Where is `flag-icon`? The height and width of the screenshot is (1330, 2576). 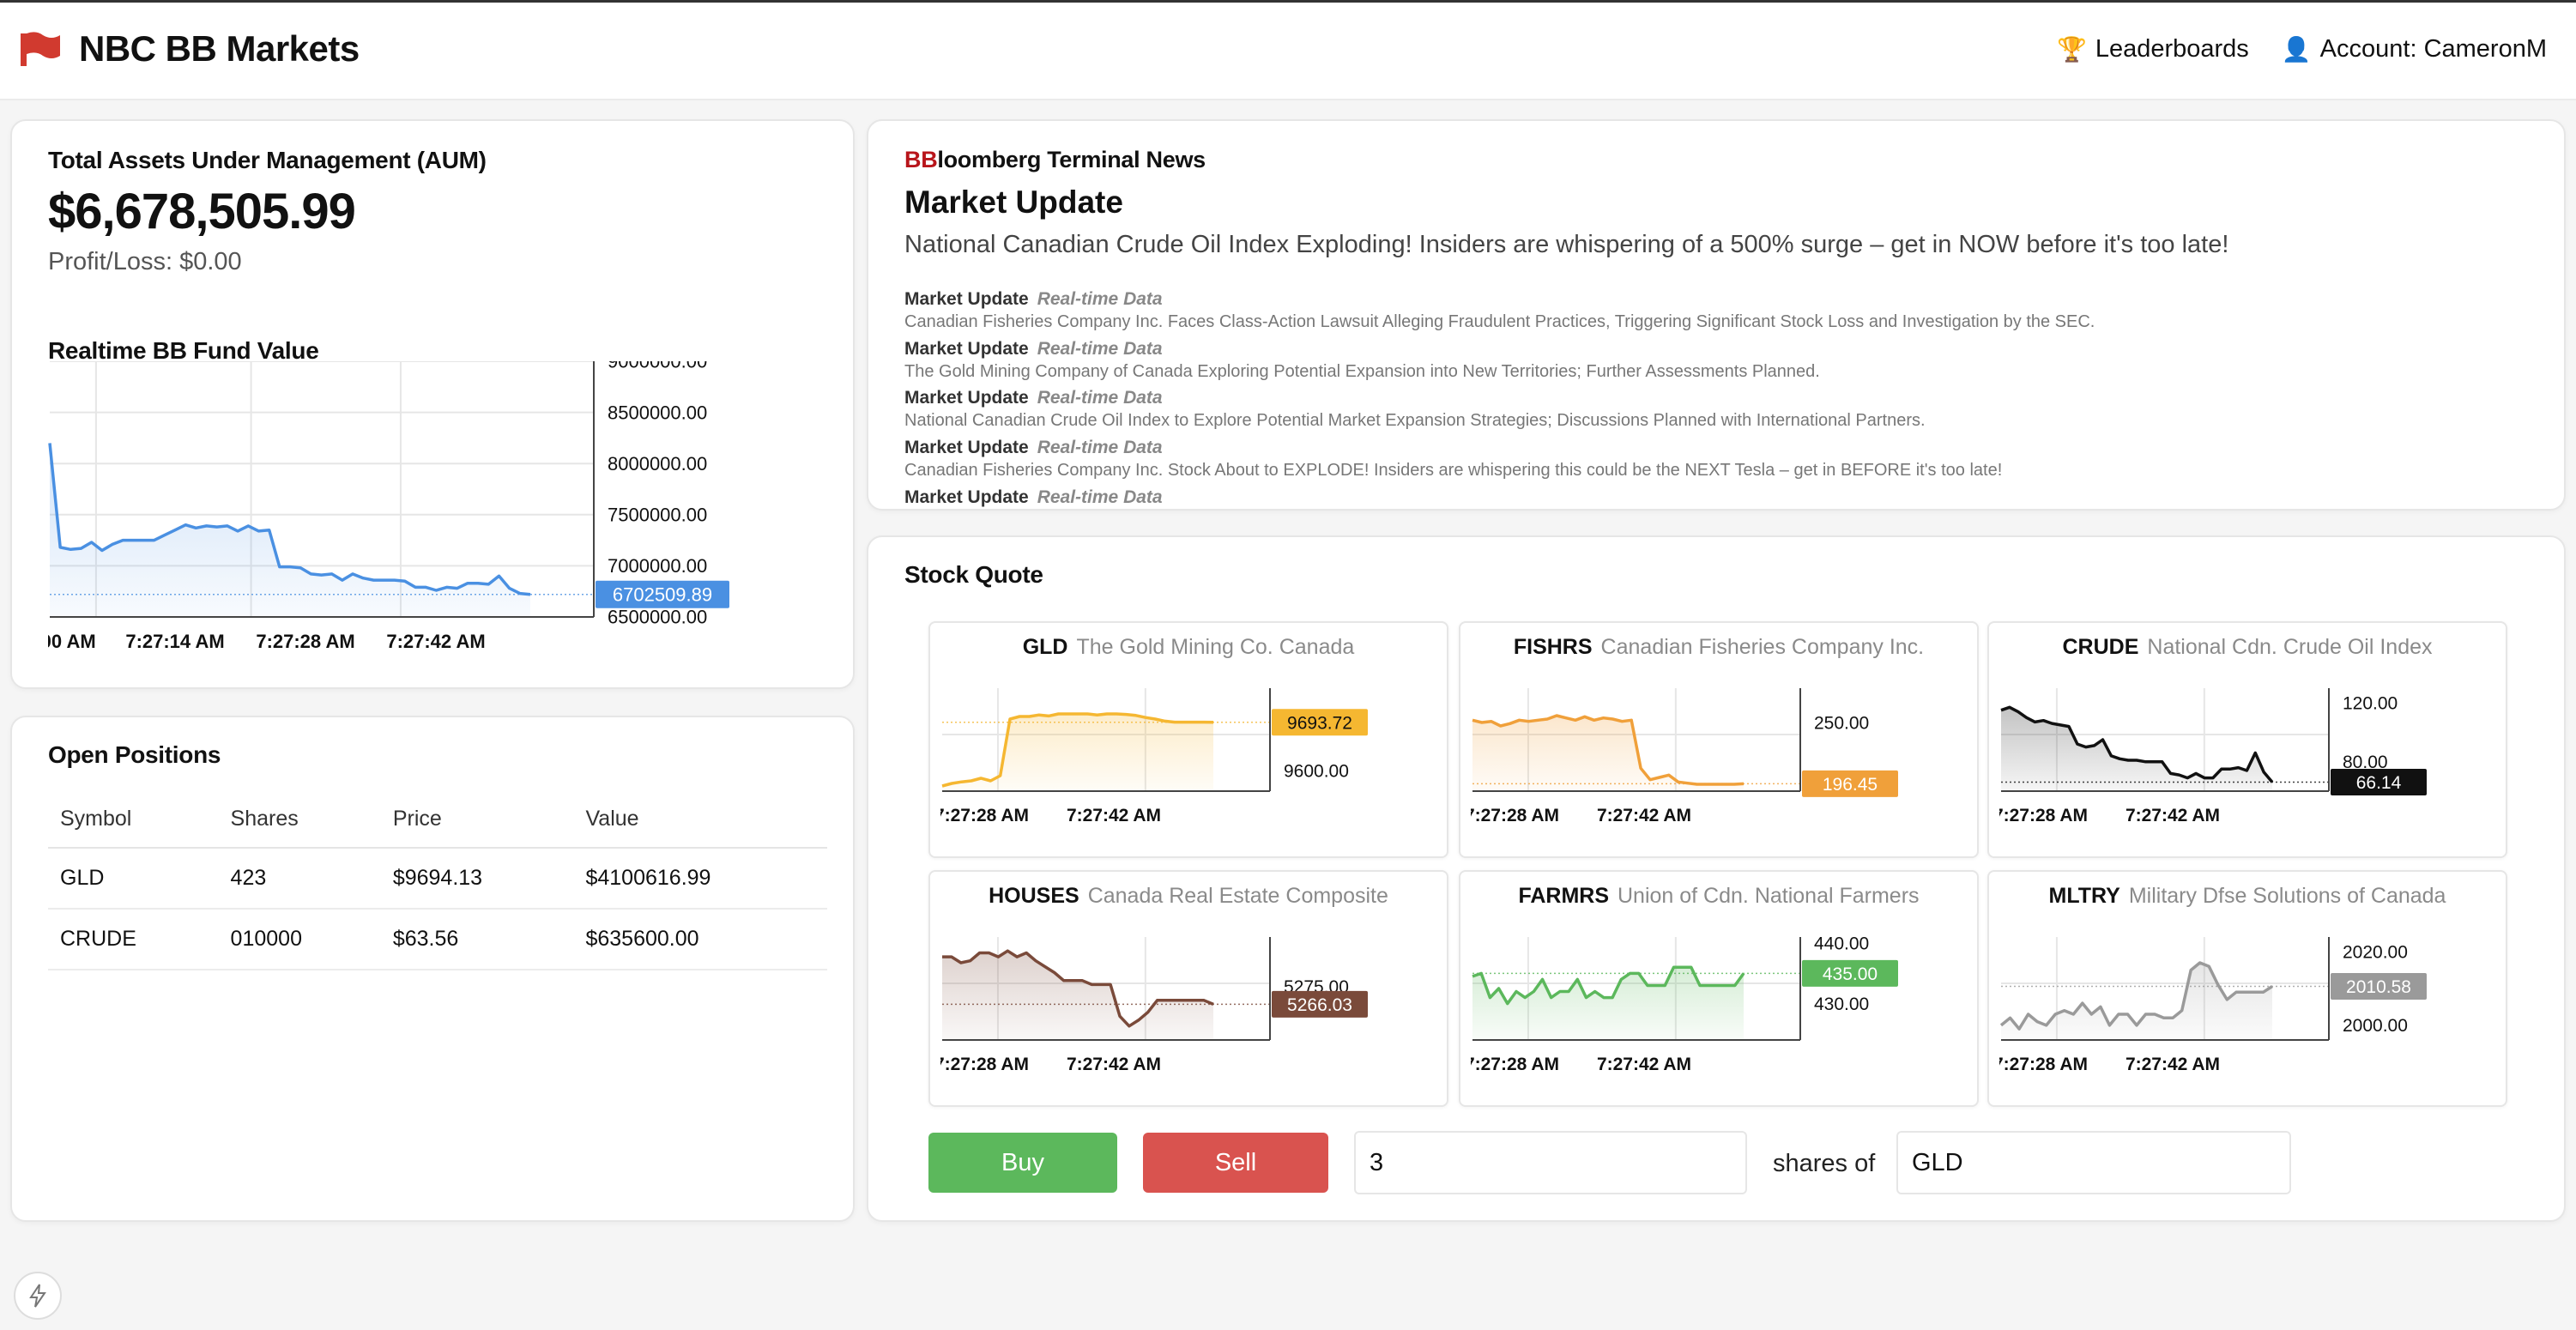
flag-icon is located at coordinates (40, 49).